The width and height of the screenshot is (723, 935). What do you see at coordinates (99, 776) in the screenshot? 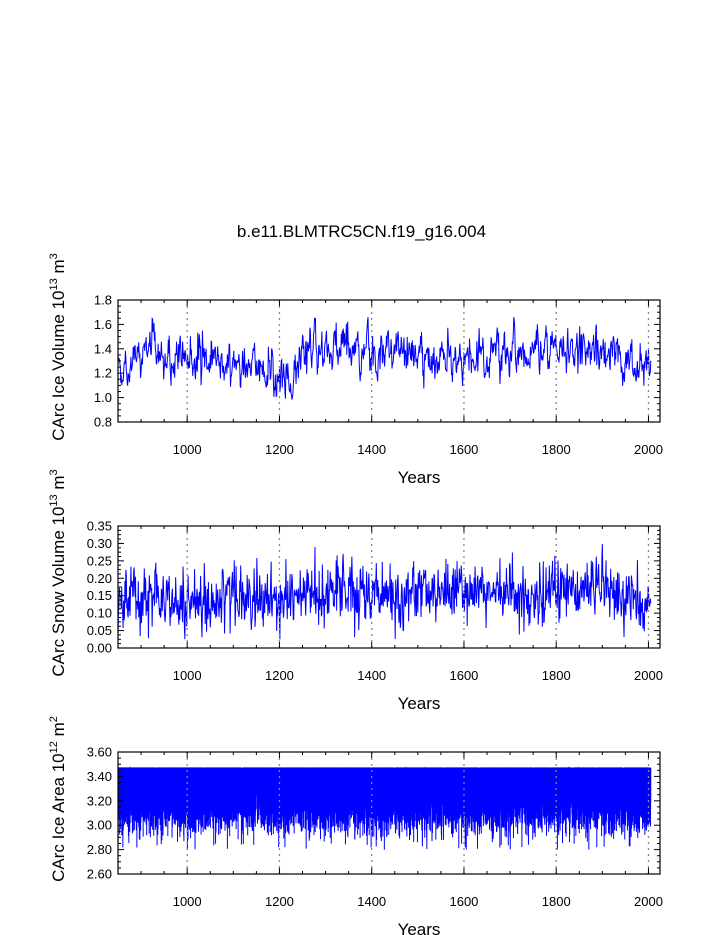
I see `y-tick-label: 3.40` at bounding box center [99, 776].